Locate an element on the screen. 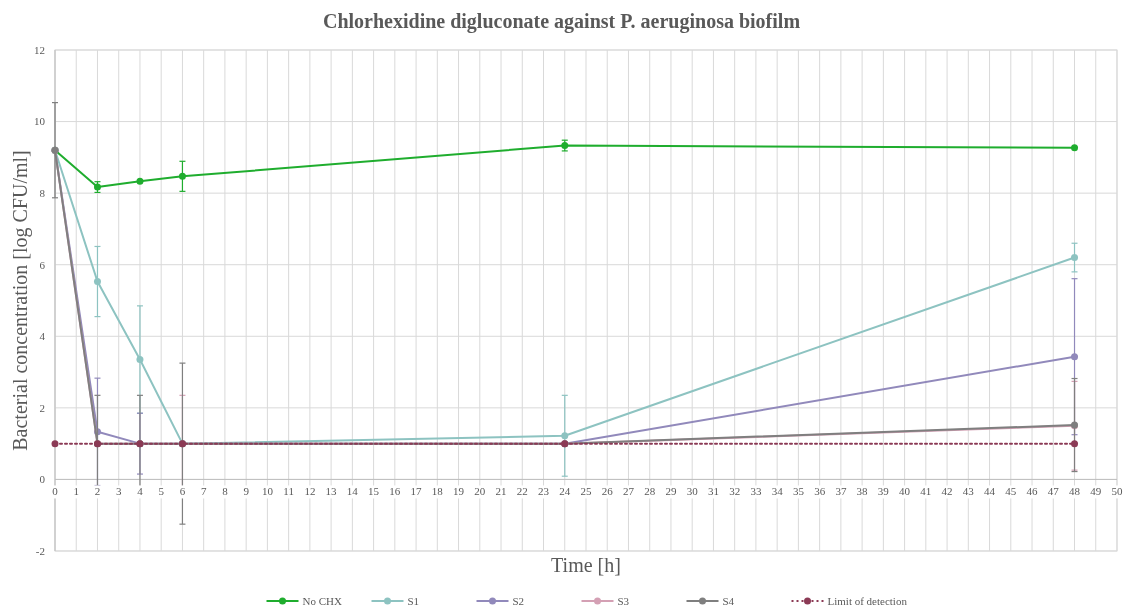 Image resolution: width=1123 pixels, height=610 pixels. x-tick-label: 35 is located at coordinates (798, 491).